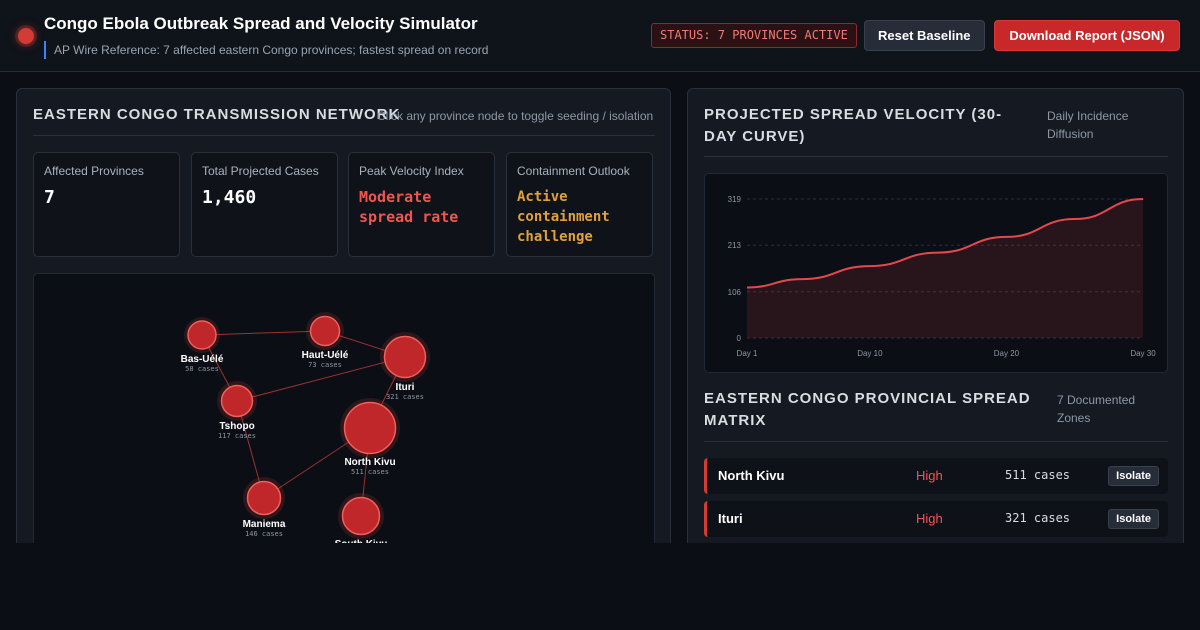  I want to click on series-area, so click(945, 268).